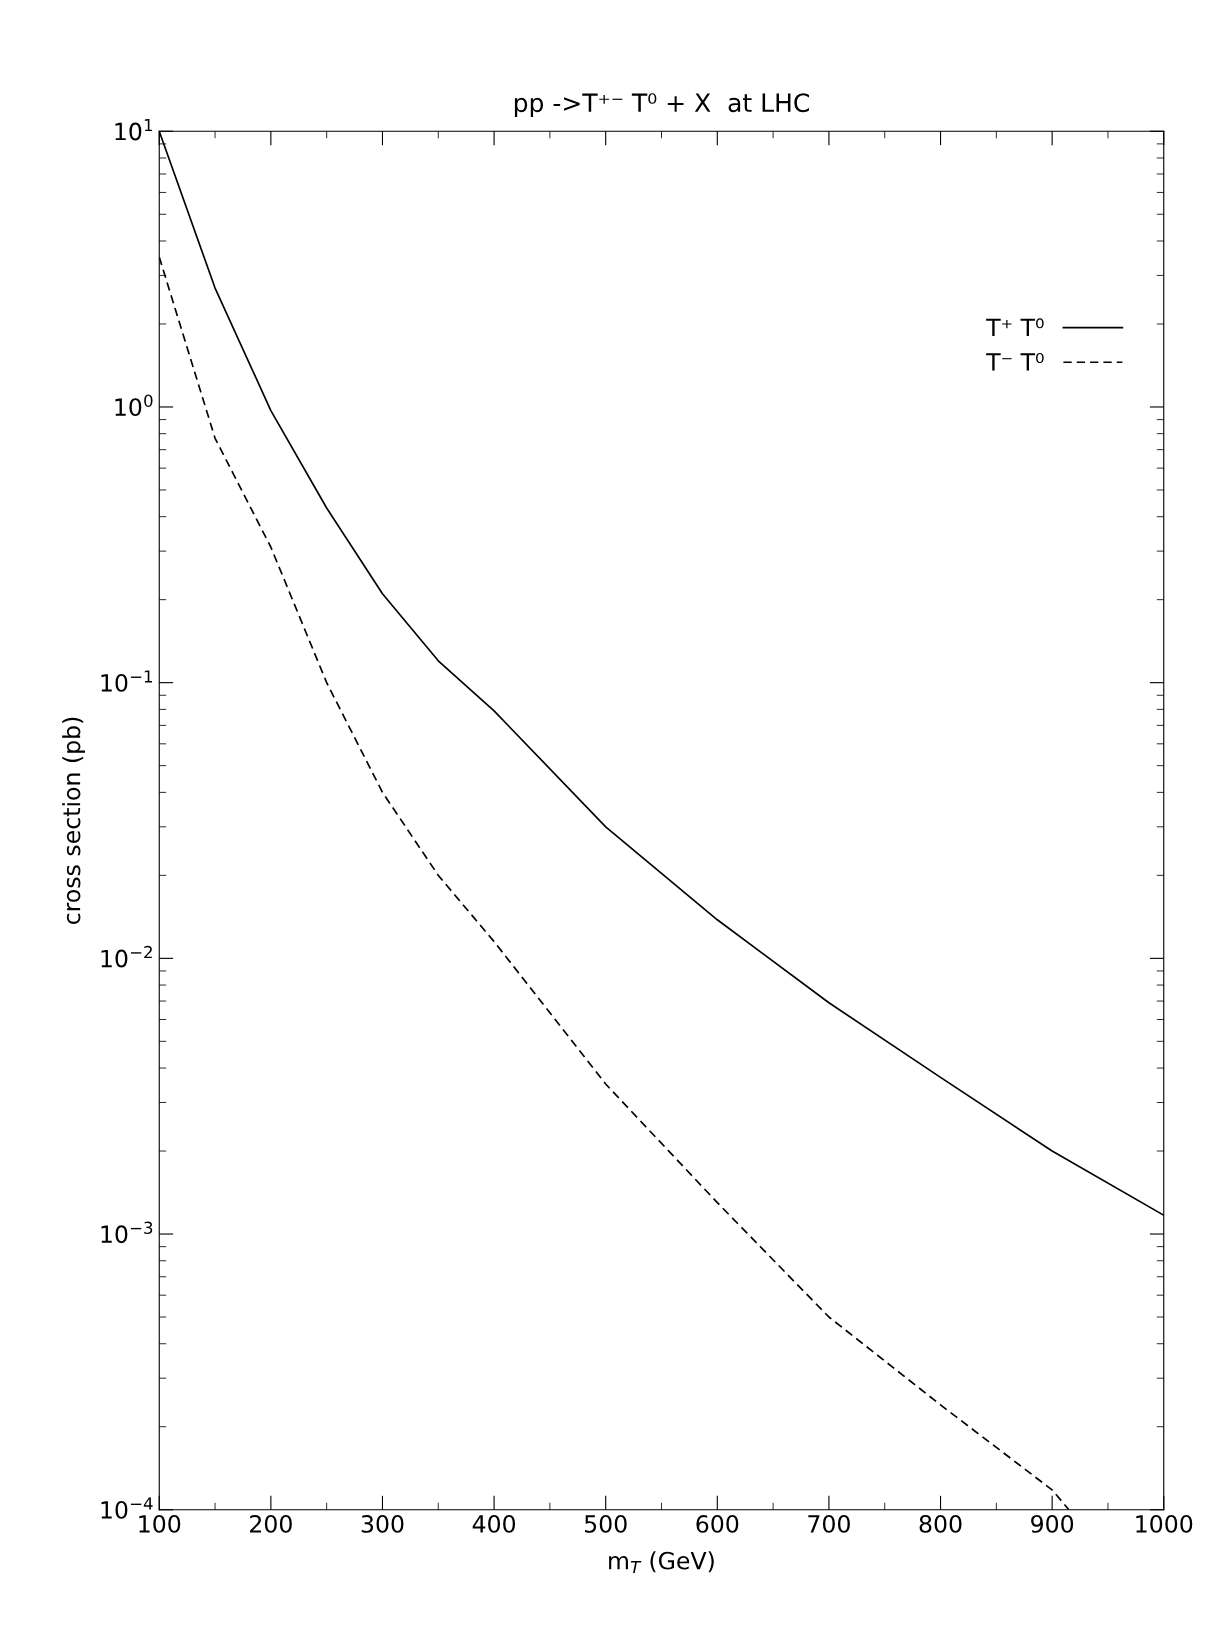 This screenshot has width=1225, height=1641. I want to click on y-tick-label: 10$^{0}$, so click(134, 405).